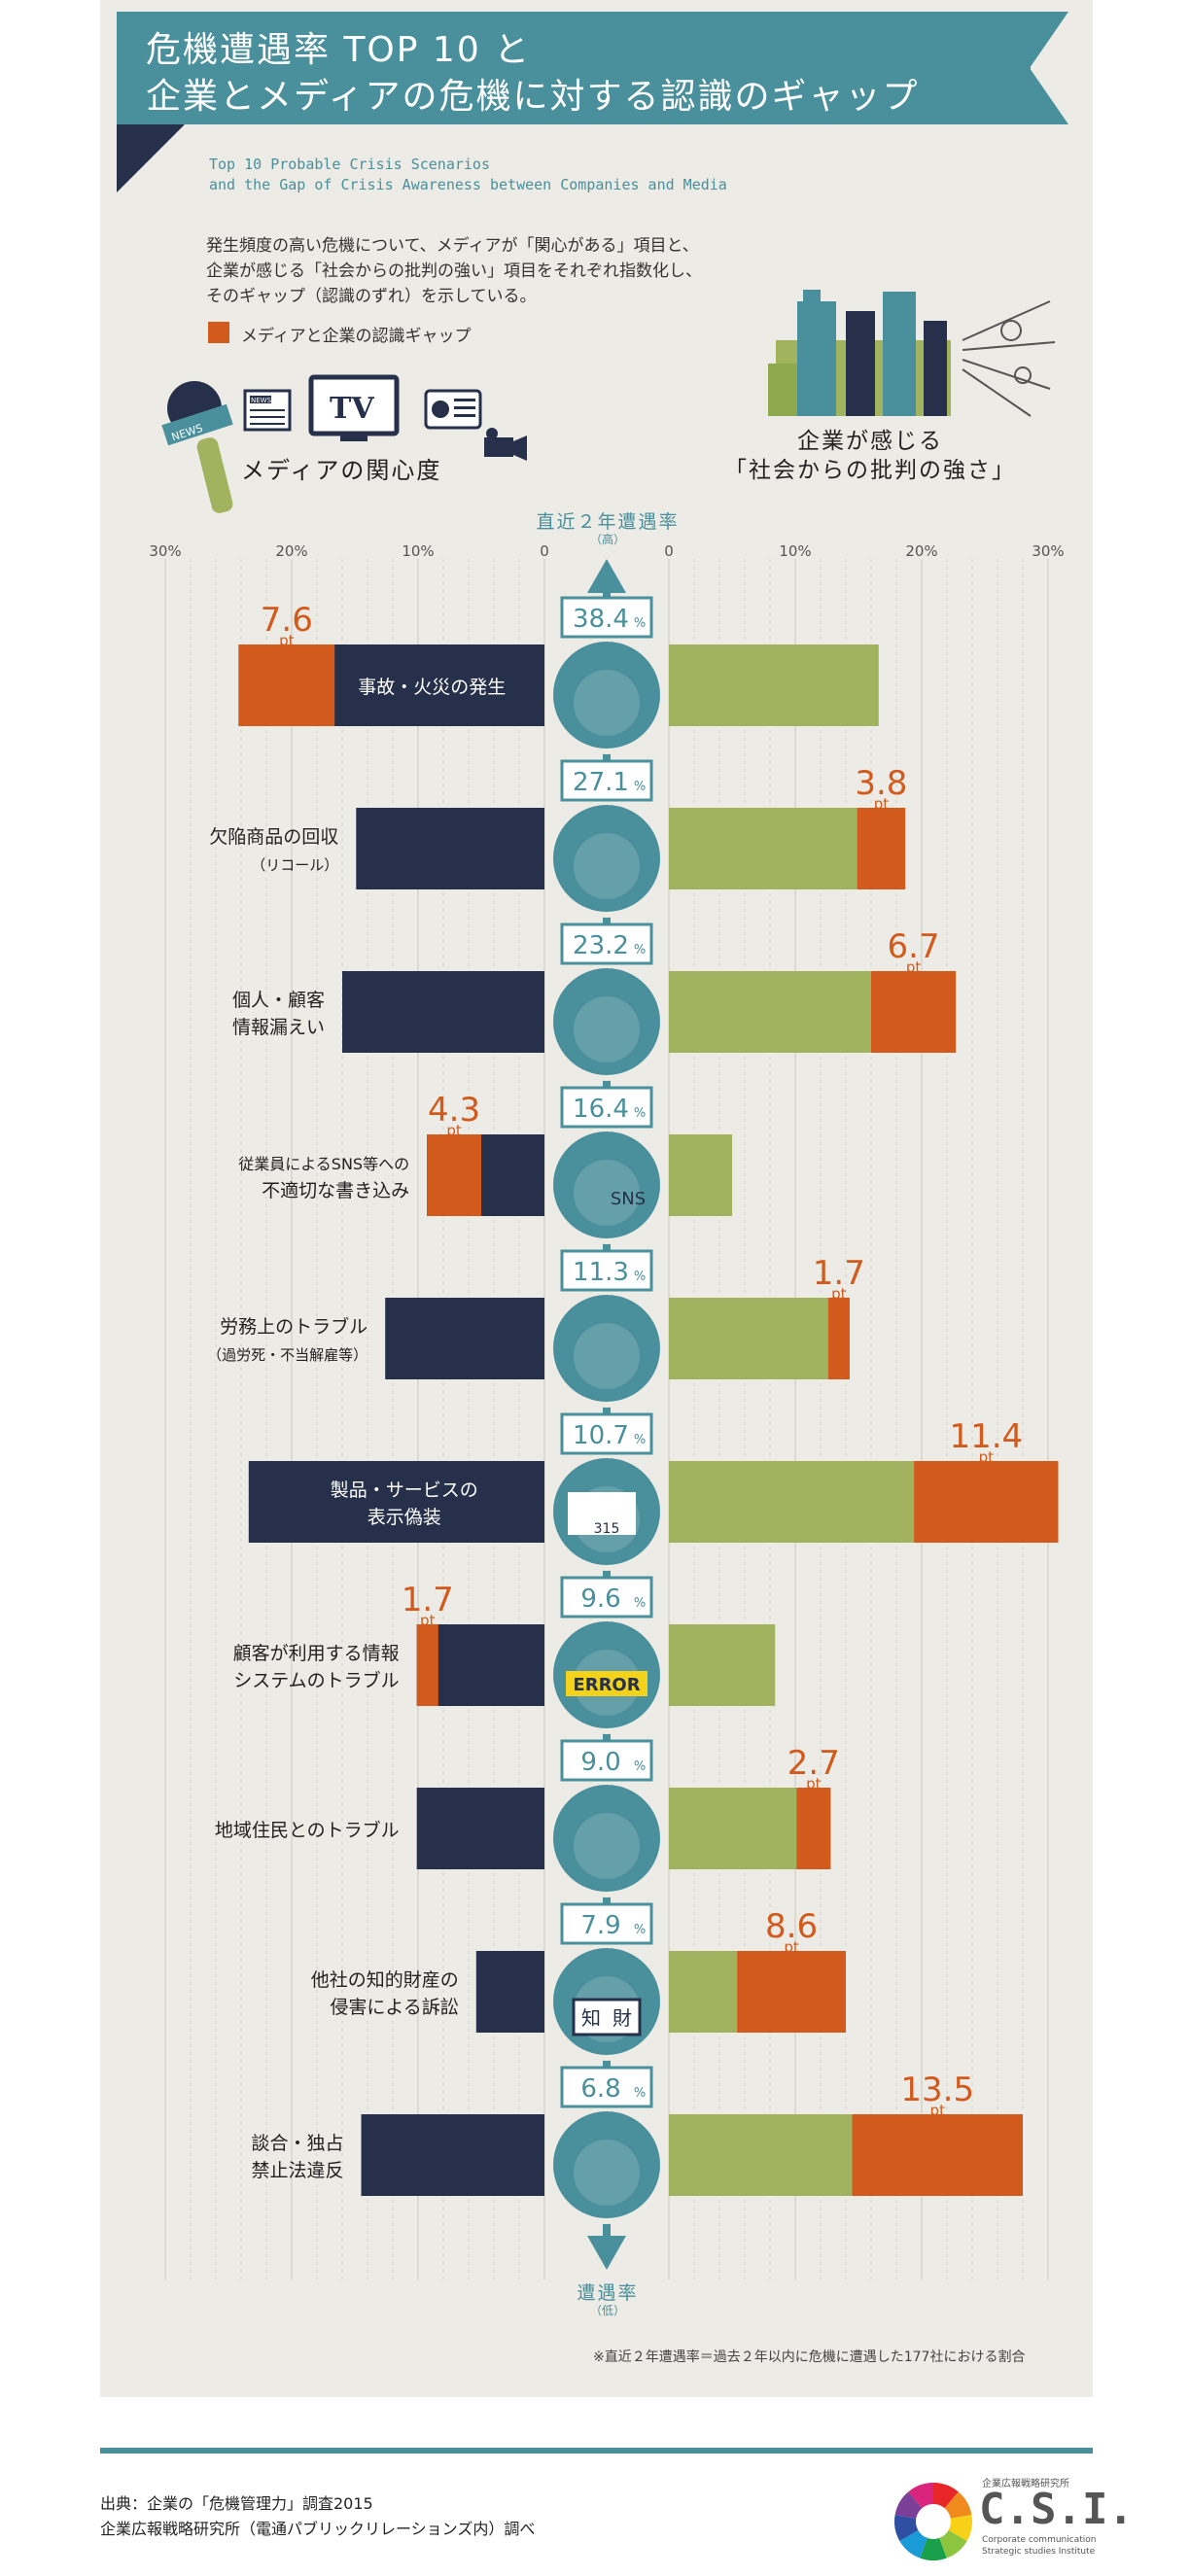 The width and height of the screenshot is (1190, 2576). I want to click on gap-value-label: 13.5, so click(937, 2090).